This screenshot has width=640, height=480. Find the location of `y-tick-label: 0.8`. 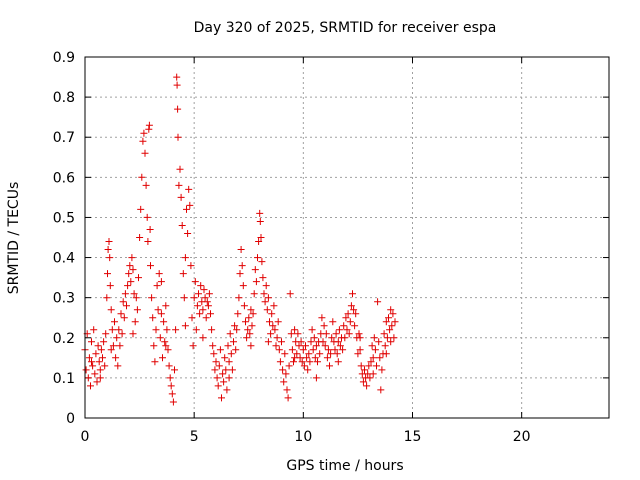

y-tick-label: 0.8 is located at coordinates (64, 98).